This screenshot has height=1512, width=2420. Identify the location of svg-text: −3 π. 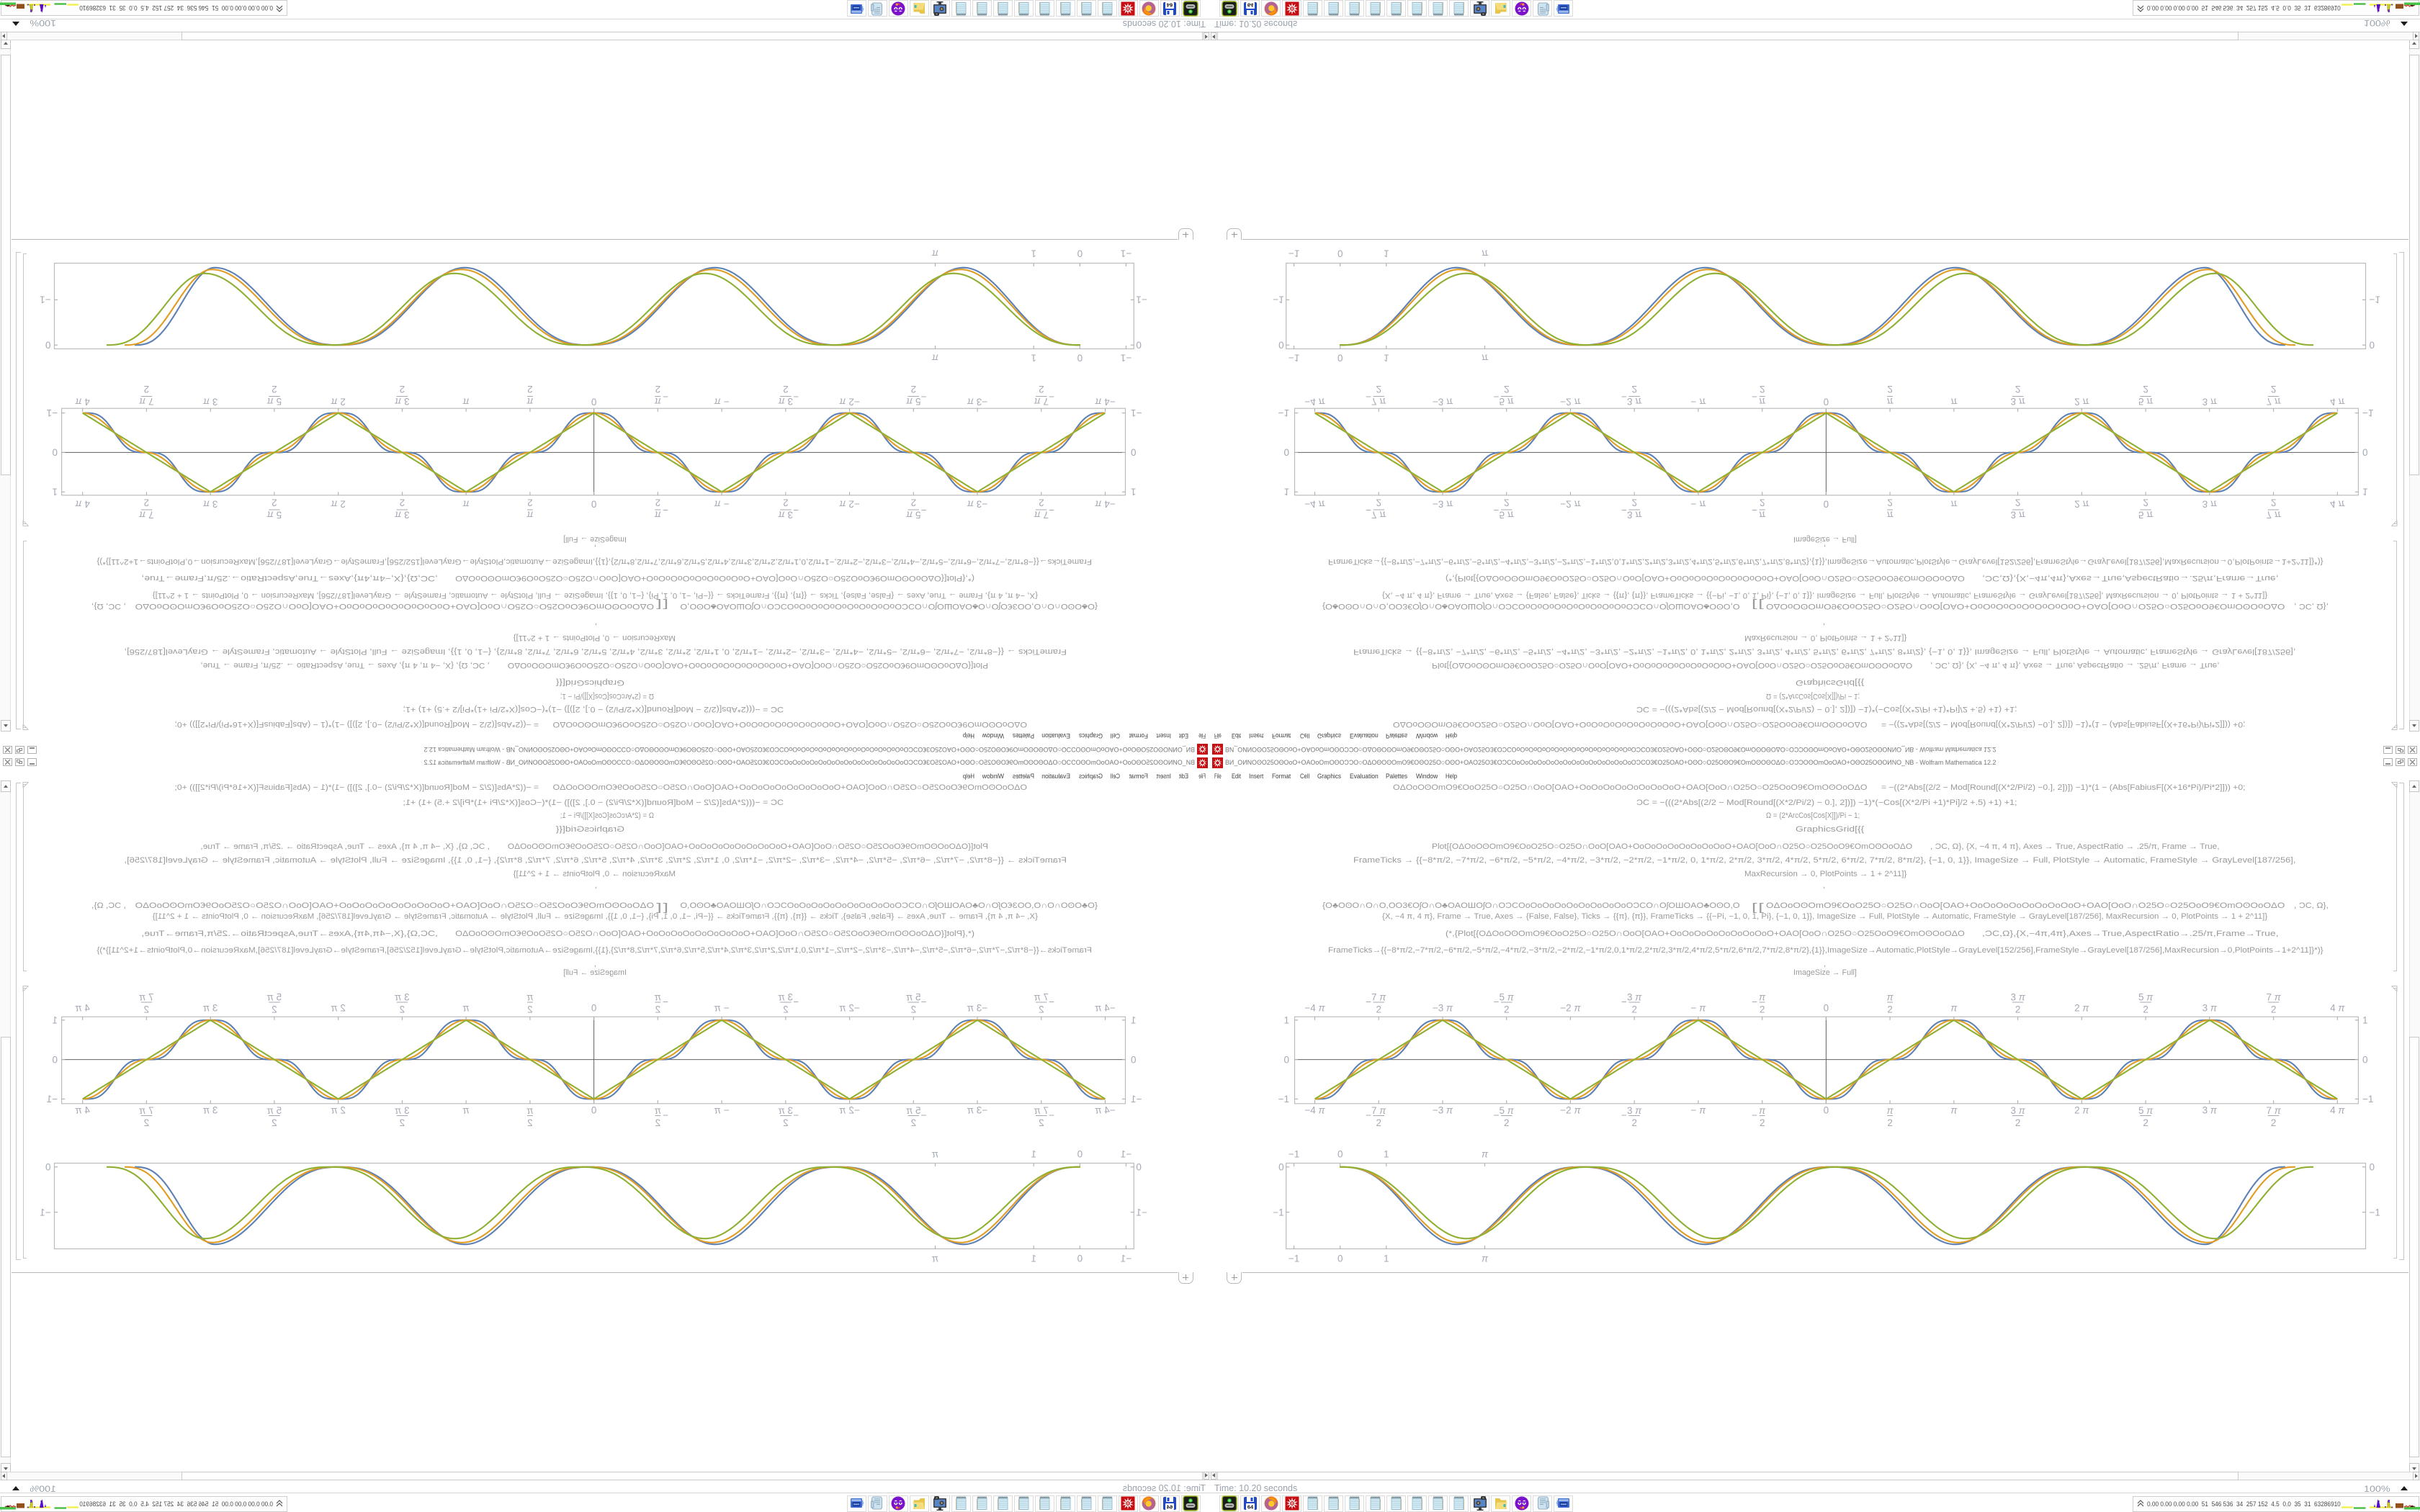
(977, 1110).